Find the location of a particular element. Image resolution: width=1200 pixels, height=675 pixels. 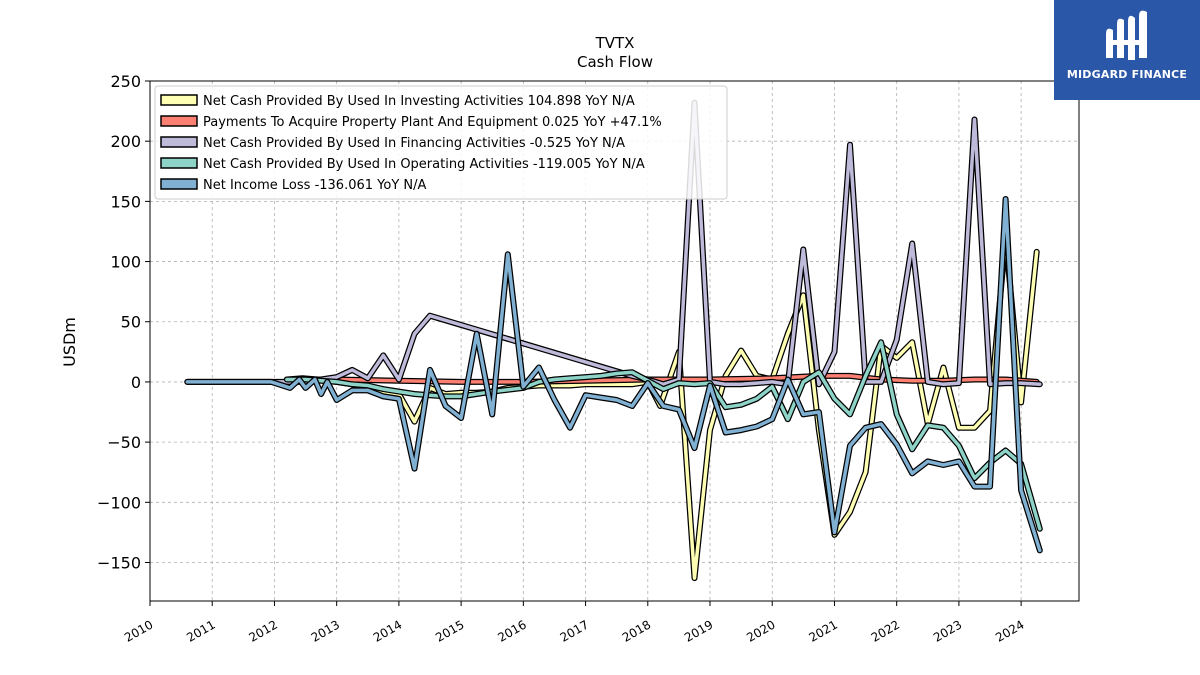

x-tick-label: 2013 is located at coordinates (325, 630).